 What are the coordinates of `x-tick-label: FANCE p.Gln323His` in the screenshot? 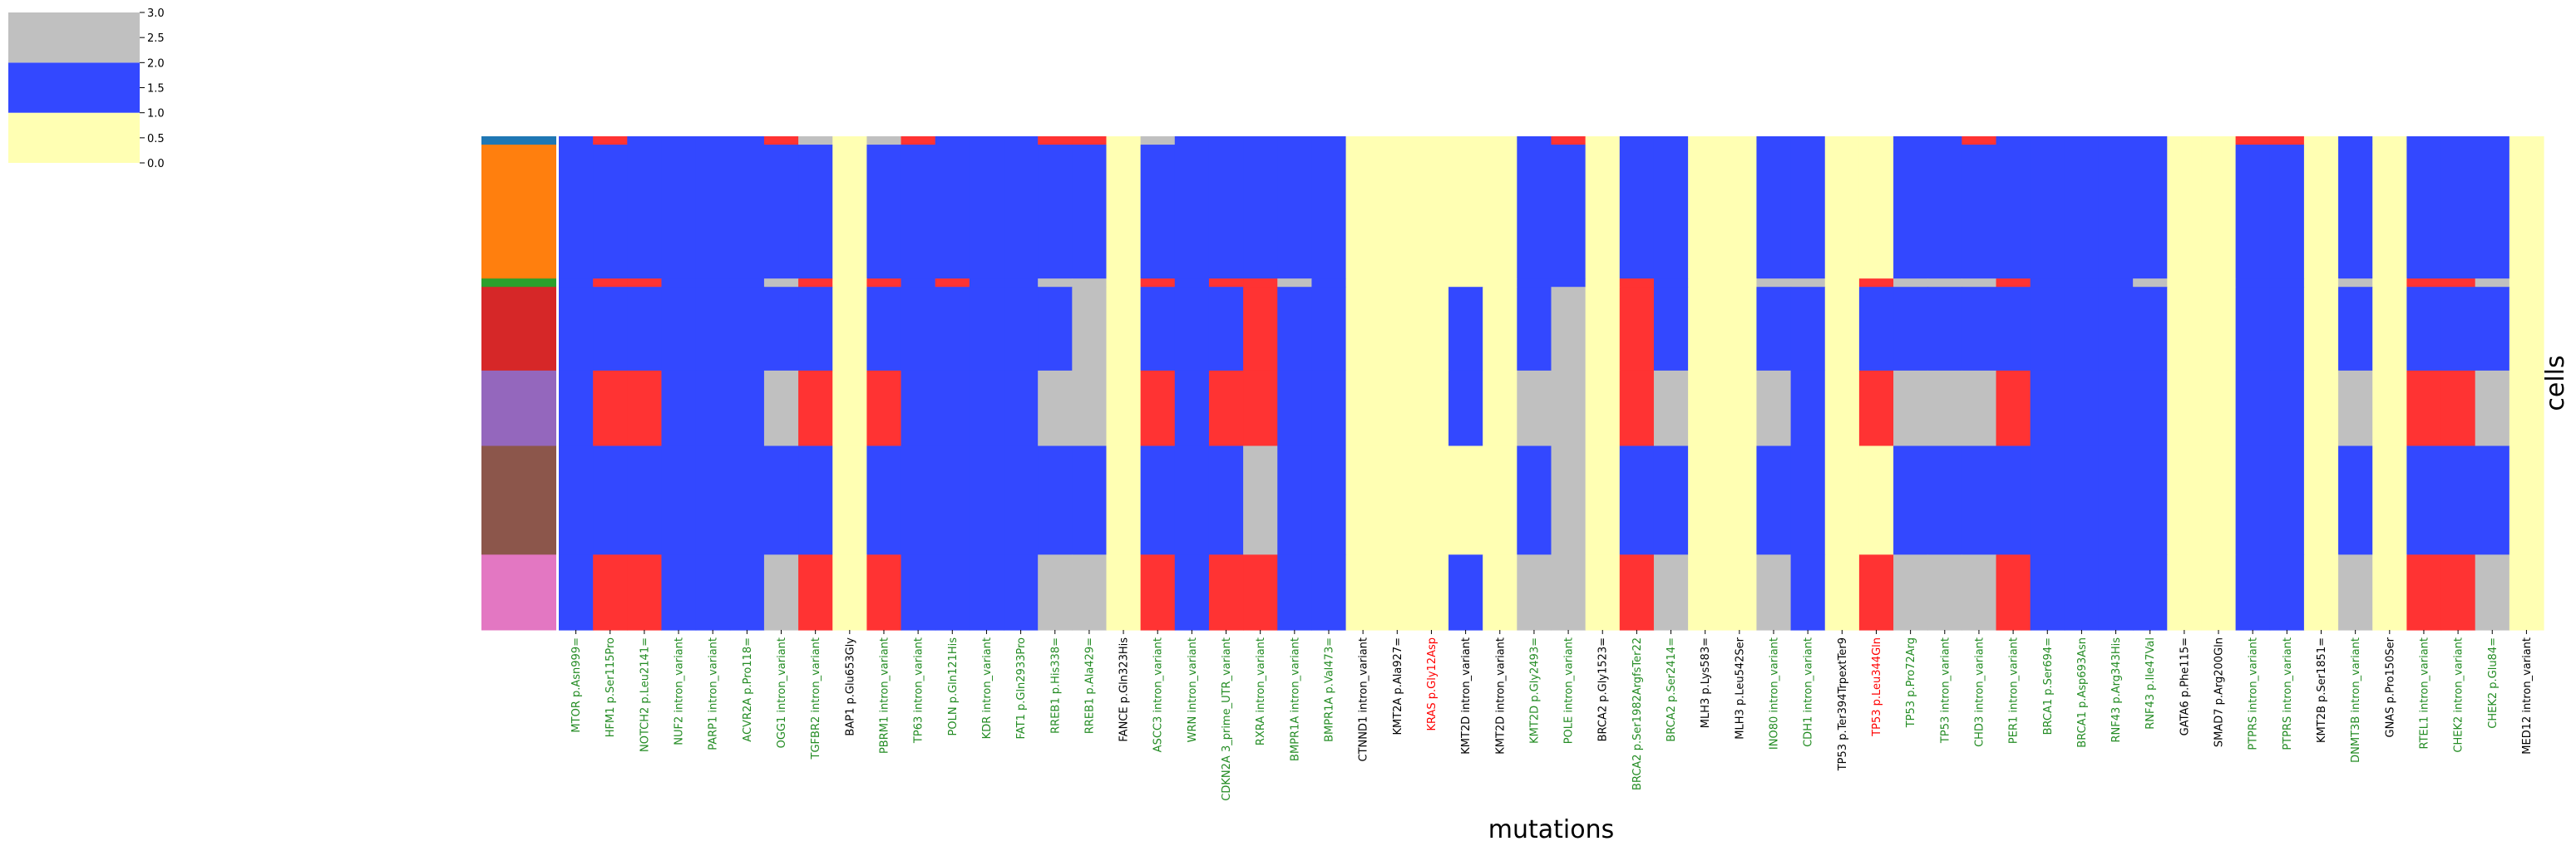 It's located at (1124, 689).